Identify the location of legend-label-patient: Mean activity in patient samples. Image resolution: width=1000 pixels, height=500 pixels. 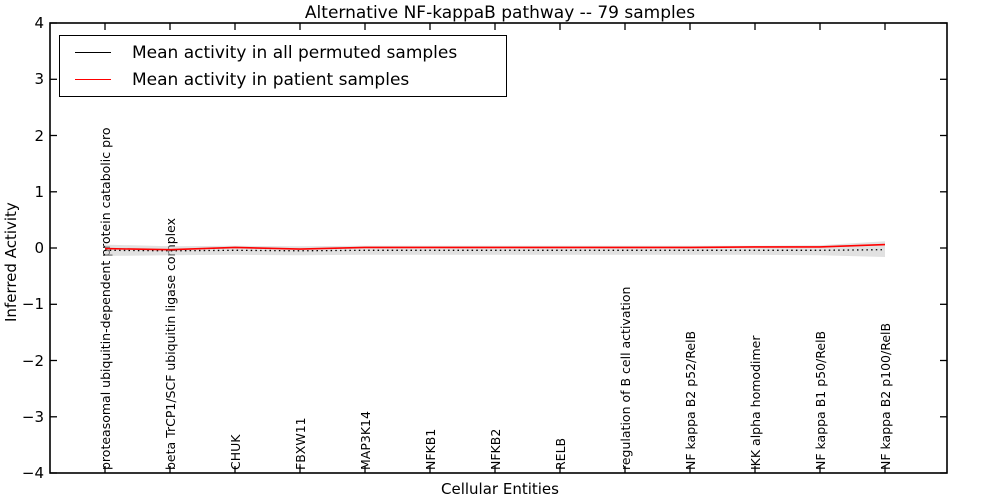
(271, 79).